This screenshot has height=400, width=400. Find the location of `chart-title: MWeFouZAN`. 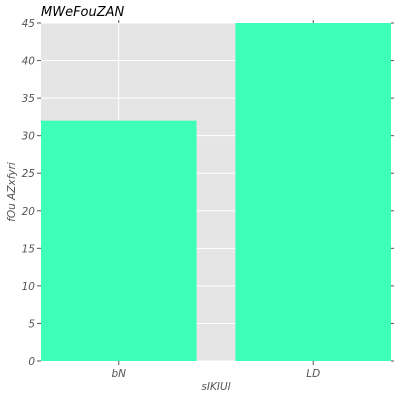

chart-title: MWeFouZAN is located at coordinates (83, 12).